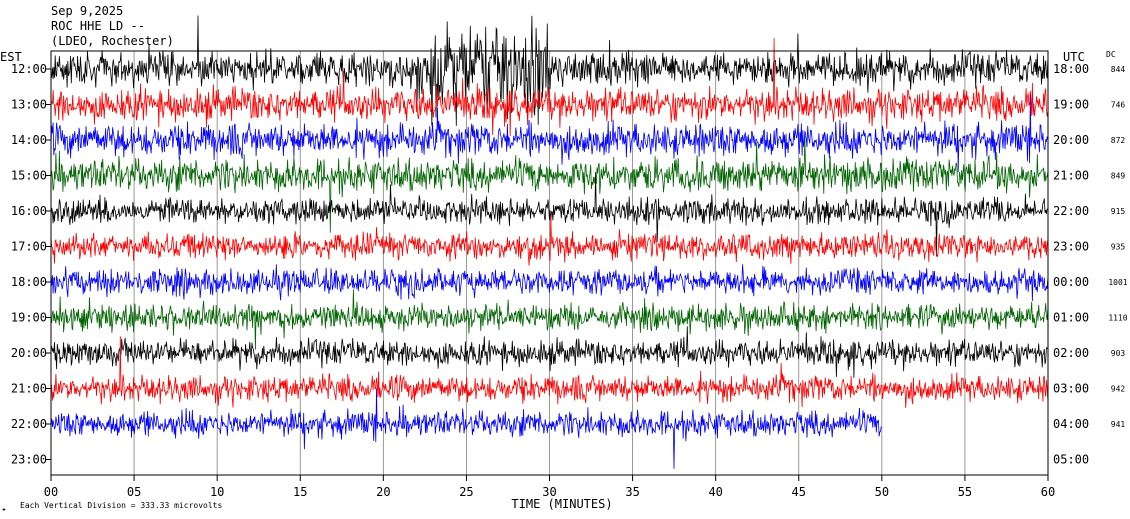 The width and height of the screenshot is (1130, 519). What do you see at coordinates (799, 492) in the screenshot?
I see `x-tick-label: 45` at bounding box center [799, 492].